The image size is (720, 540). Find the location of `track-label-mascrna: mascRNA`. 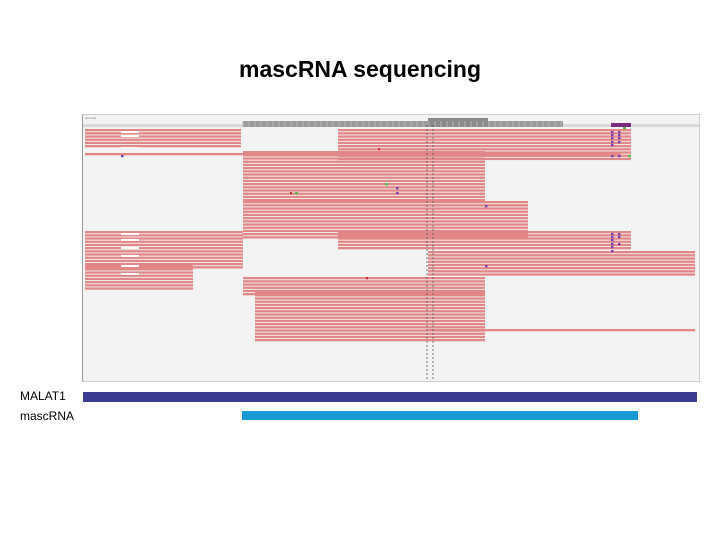

track-label-mascrna: mascRNA is located at coordinates (47, 416).